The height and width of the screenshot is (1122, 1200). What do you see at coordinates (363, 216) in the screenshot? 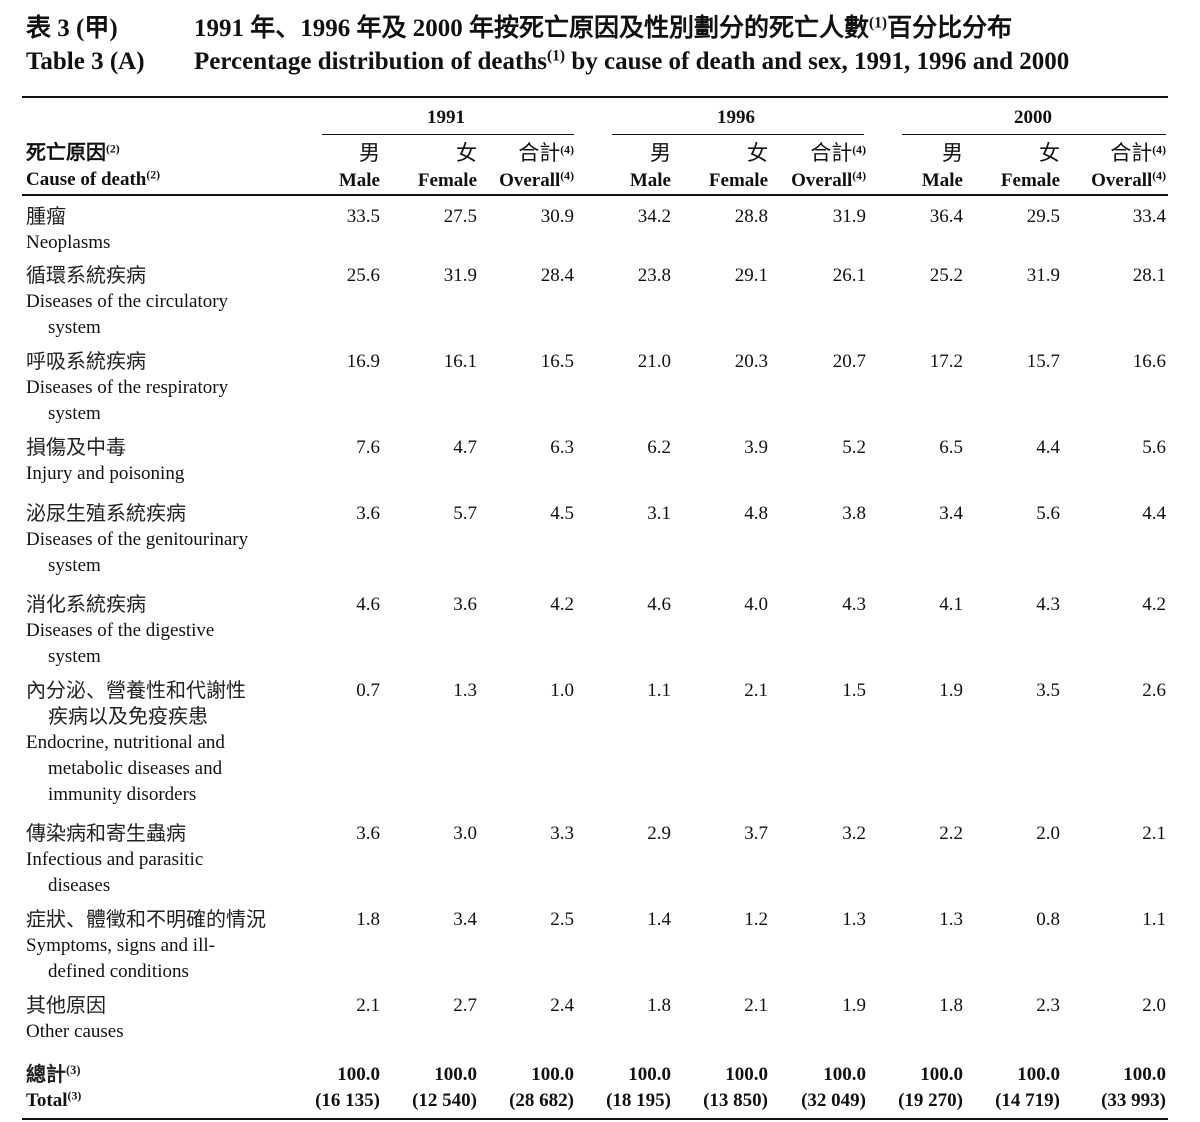
I see `cell-male-1991: 33.5` at bounding box center [363, 216].